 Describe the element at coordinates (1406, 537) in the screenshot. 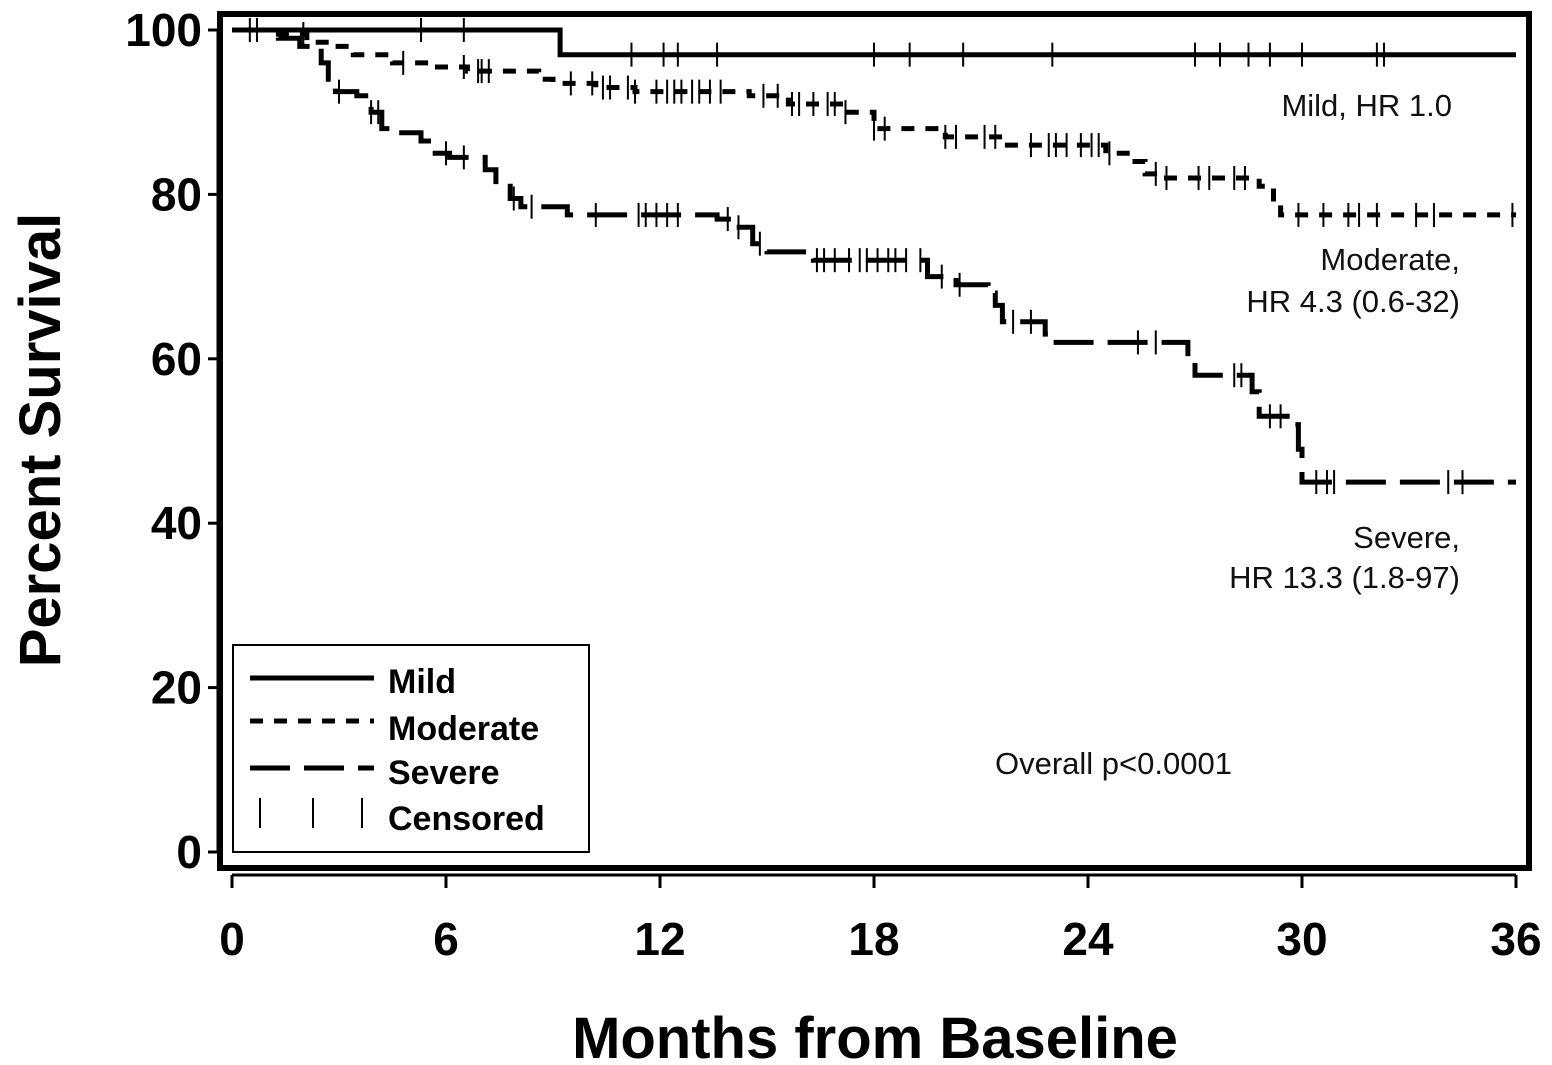

I see `annotation-severe-line1: Severe,` at that location.